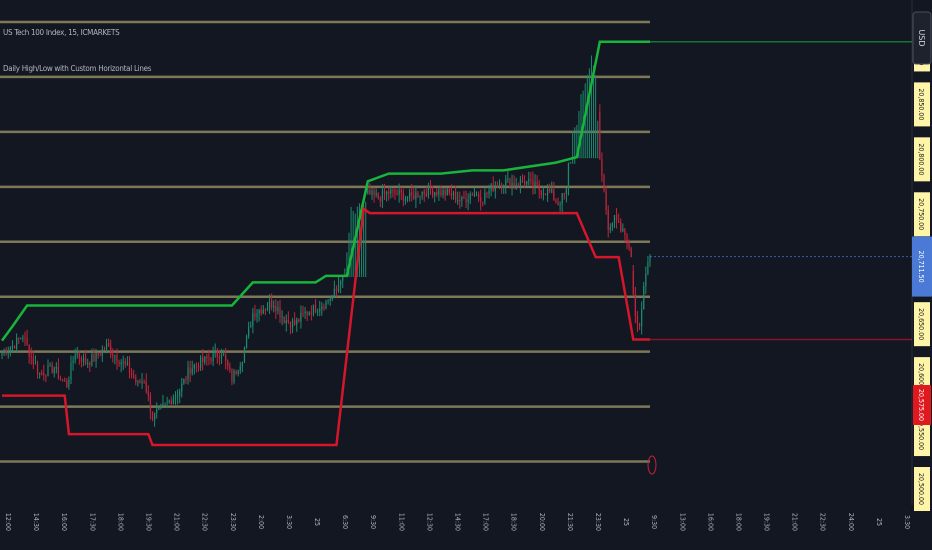 The image size is (932, 550). Describe the element at coordinates (921, 104) in the screenshot. I see `price-level-label-text: 20,850.00` at that location.